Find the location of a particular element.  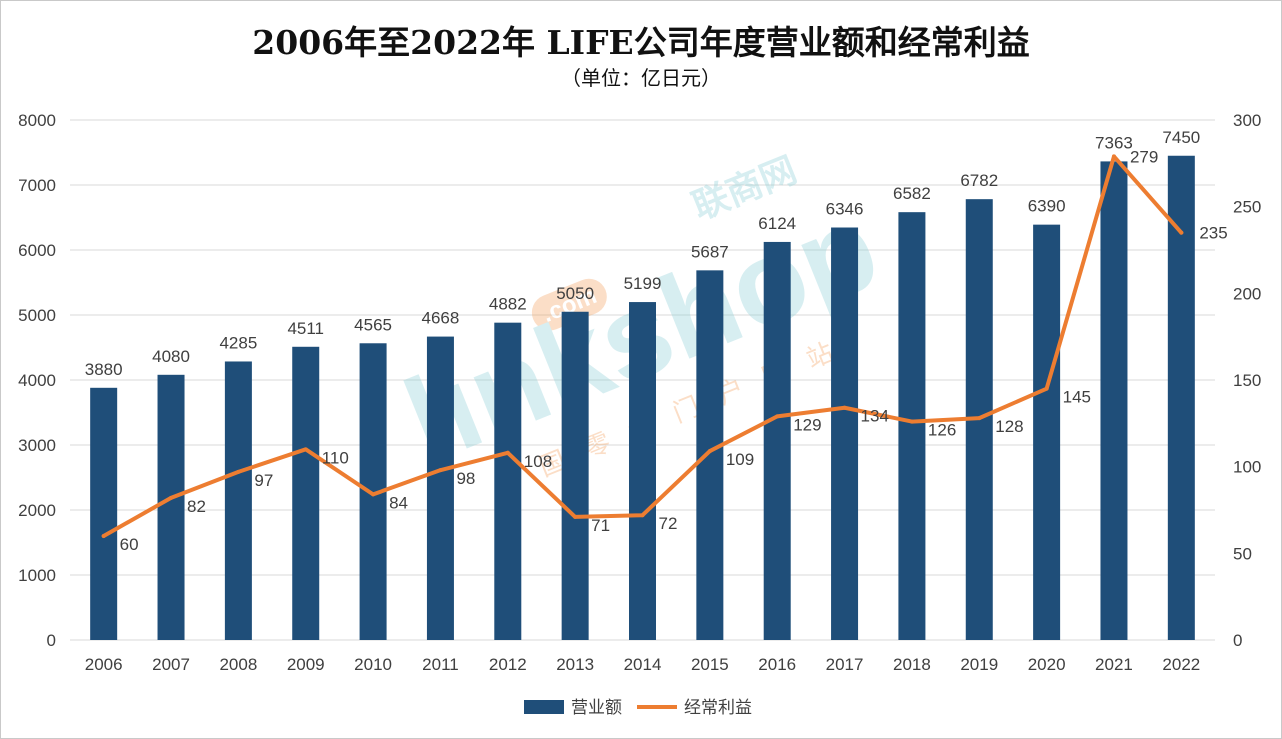

y-left-tick-label: 1000 is located at coordinates (37, 575).